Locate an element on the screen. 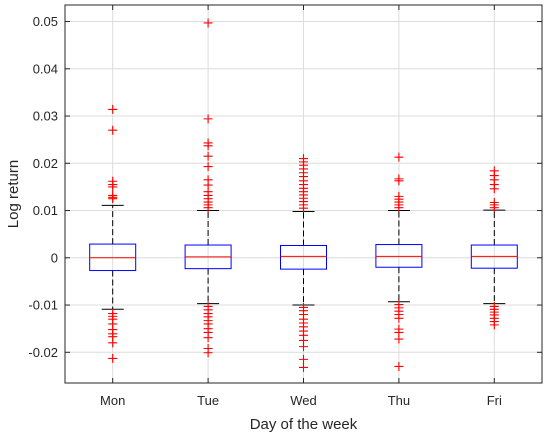 The width and height of the screenshot is (550, 436). y-tick-label: 0.04 is located at coordinates (45, 68).